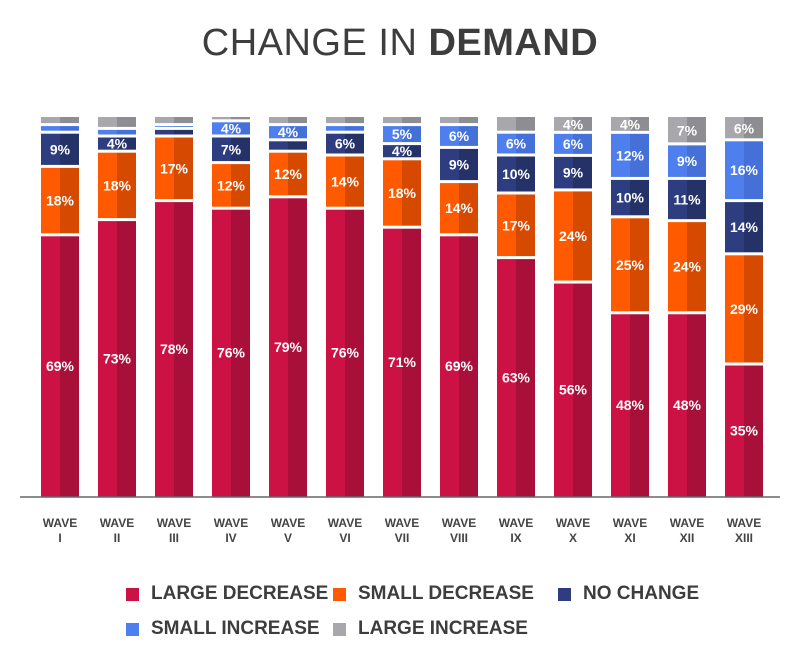  I want to click on category-label: VIII, so click(459, 538).